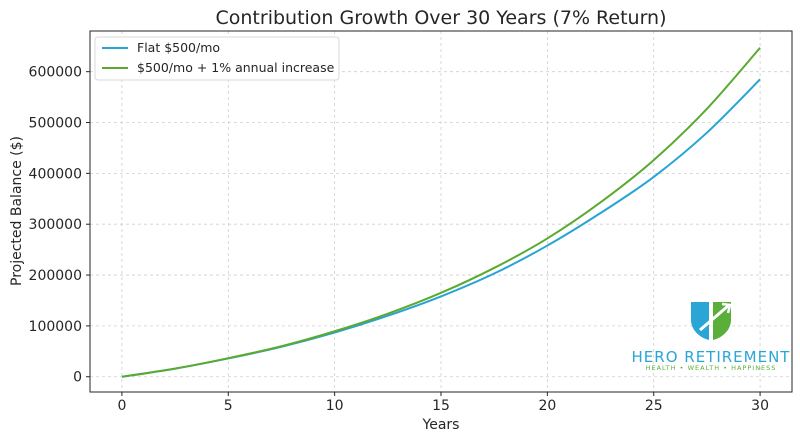  Describe the element at coordinates (17, 211) in the screenshot. I see `y-axis-label: Projected Balance ($)` at that location.